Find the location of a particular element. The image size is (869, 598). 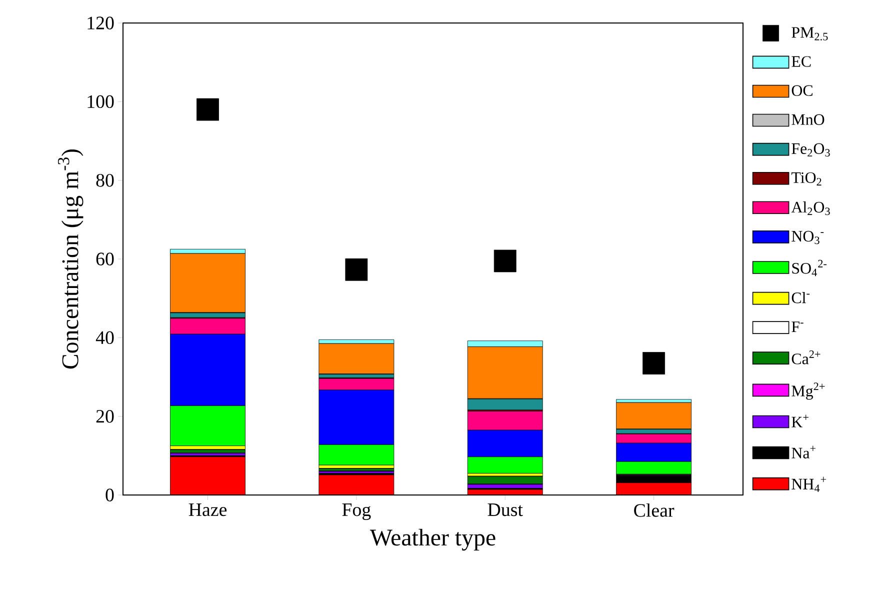

legend-label: Fe$_{2}$O$_{3}$ is located at coordinates (811, 150).